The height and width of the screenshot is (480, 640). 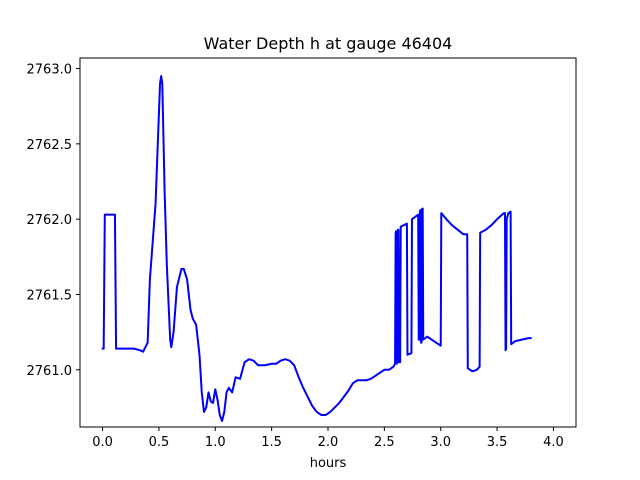 I want to click on x-tick-label: 3.5, so click(x=497, y=442).